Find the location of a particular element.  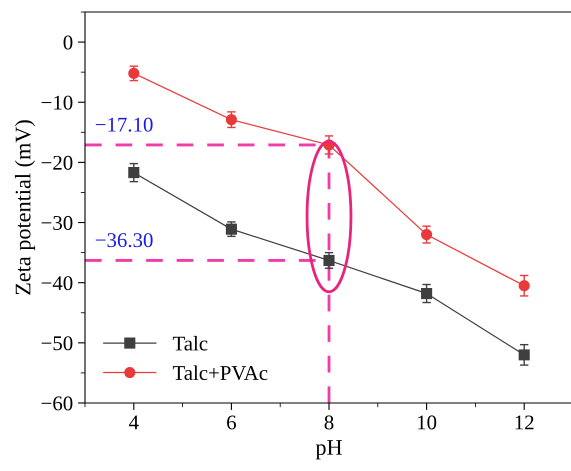

x-tick-label: 6 is located at coordinates (231, 422).